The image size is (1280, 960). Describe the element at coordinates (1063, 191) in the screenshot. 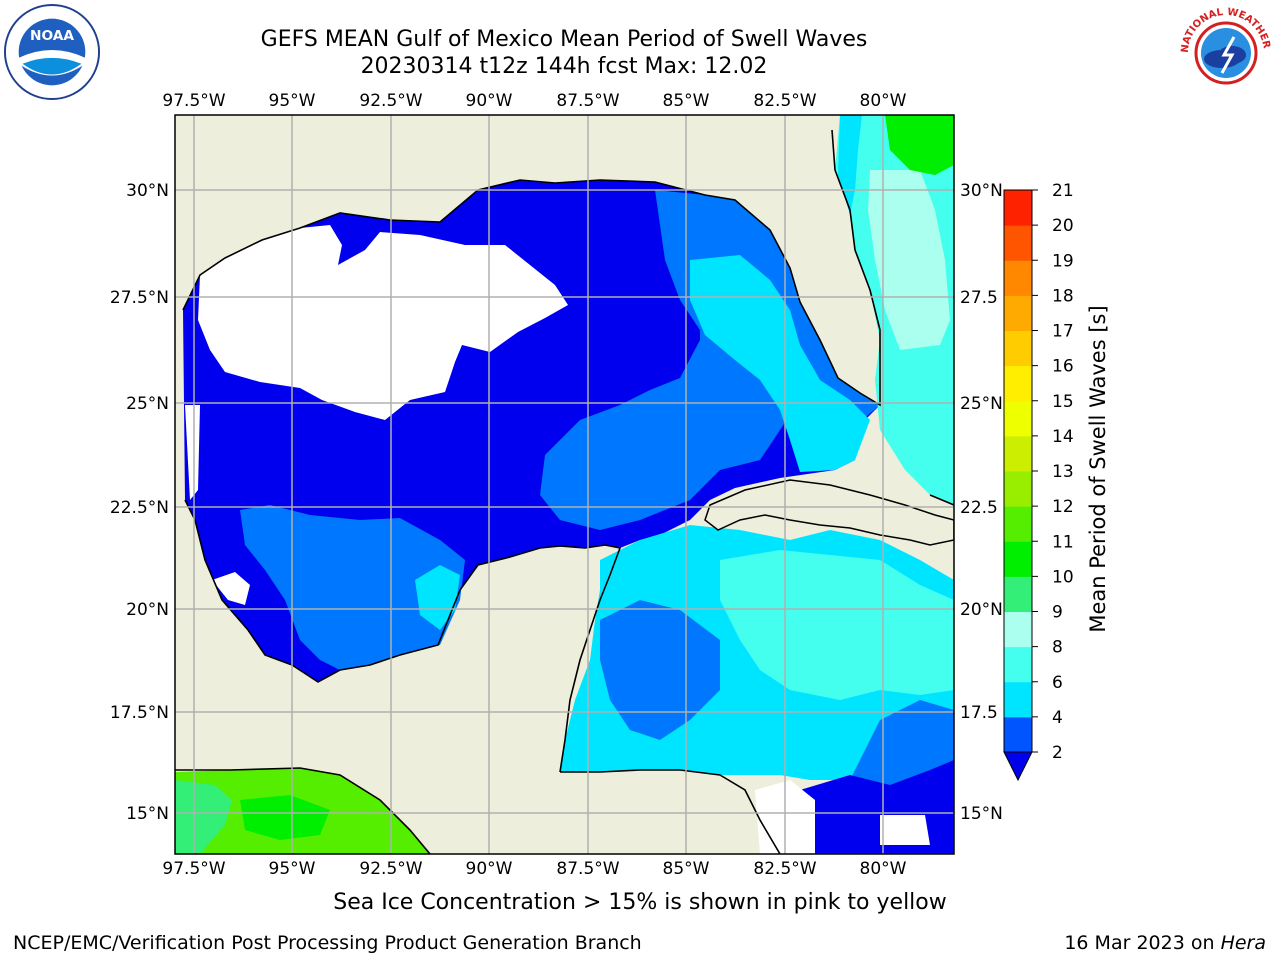

I see `colorbar-tick-label: 21` at that location.